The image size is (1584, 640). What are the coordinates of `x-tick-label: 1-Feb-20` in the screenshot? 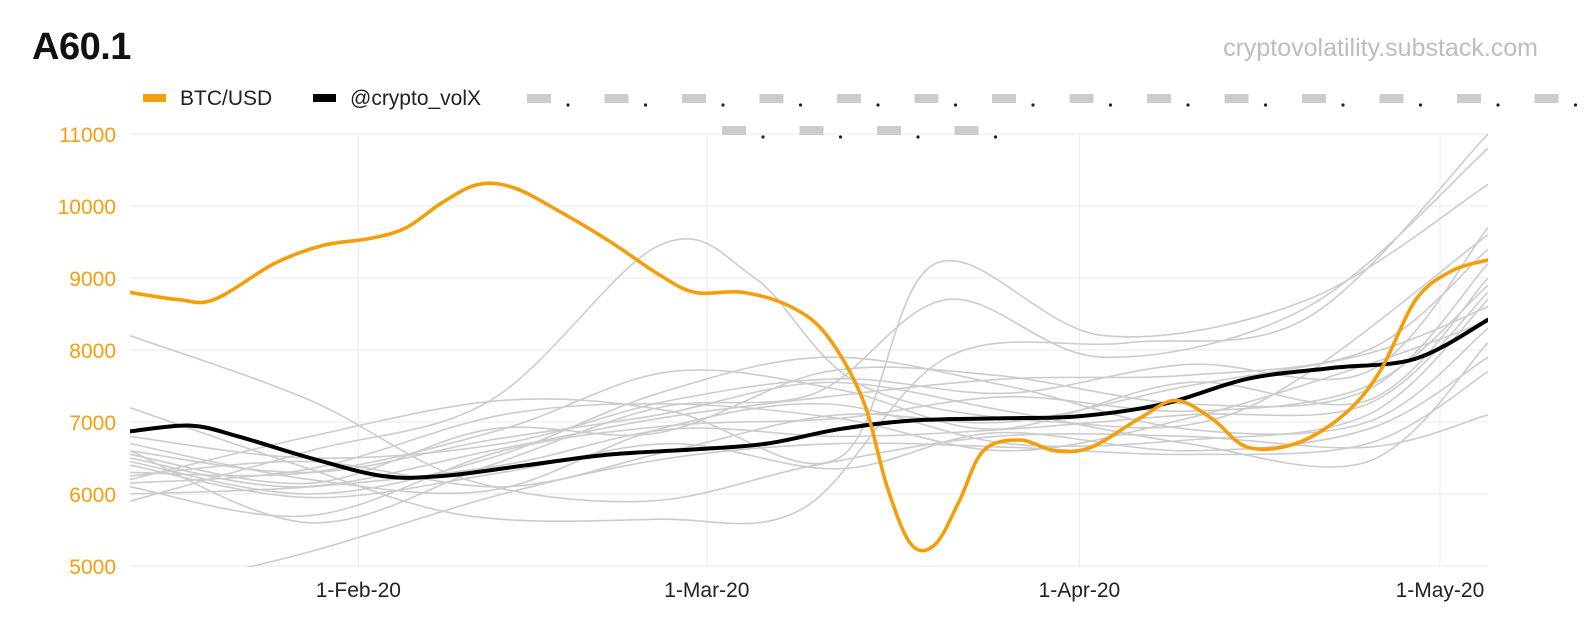 It's located at (358, 590).